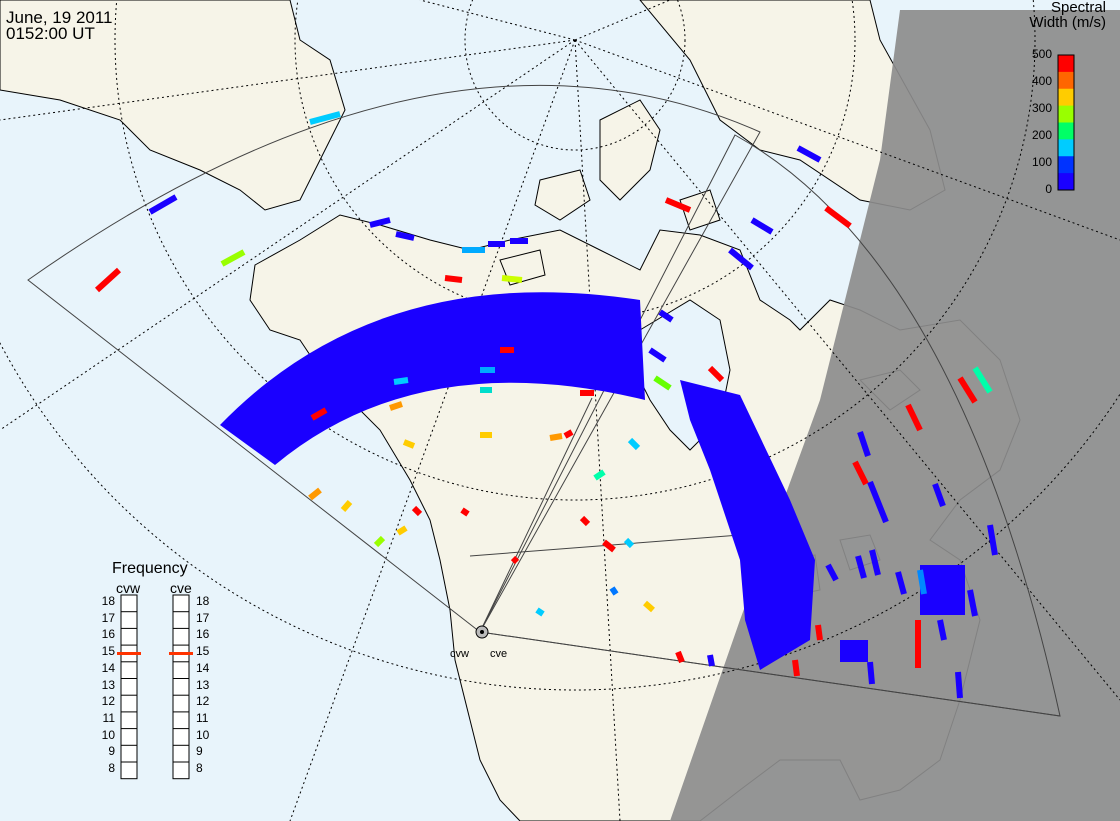 Image resolution: width=1120 pixels, height=821 pixels. What do you see at coordinates (1041, 108) in the screenshot?
I see `colorbar-tick-label: 300` at bounding box center [1041, 108].